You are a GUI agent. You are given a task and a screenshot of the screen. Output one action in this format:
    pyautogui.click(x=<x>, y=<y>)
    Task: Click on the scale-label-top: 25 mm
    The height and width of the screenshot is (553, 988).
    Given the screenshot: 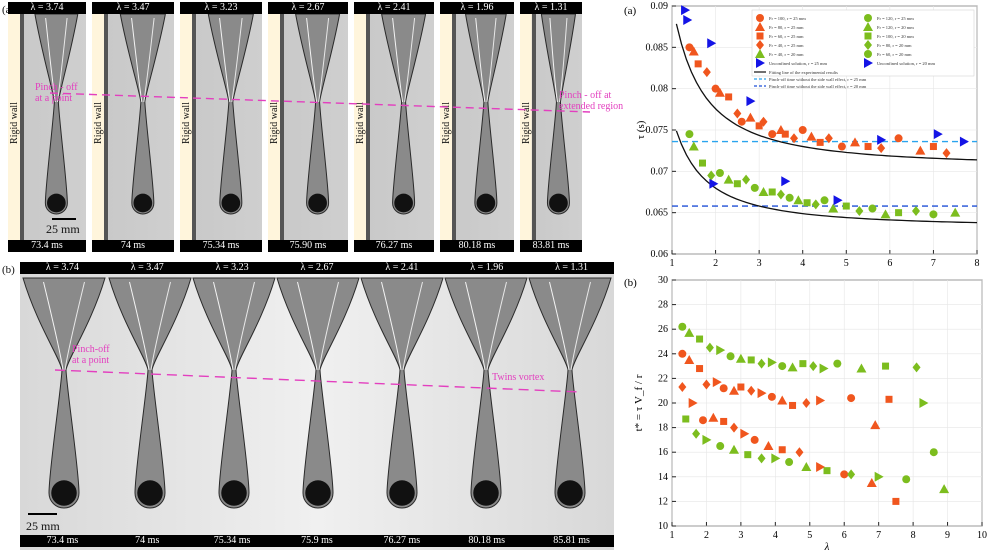 What is the action you would take?
    pyautogui.click(x=63, y=229)
    